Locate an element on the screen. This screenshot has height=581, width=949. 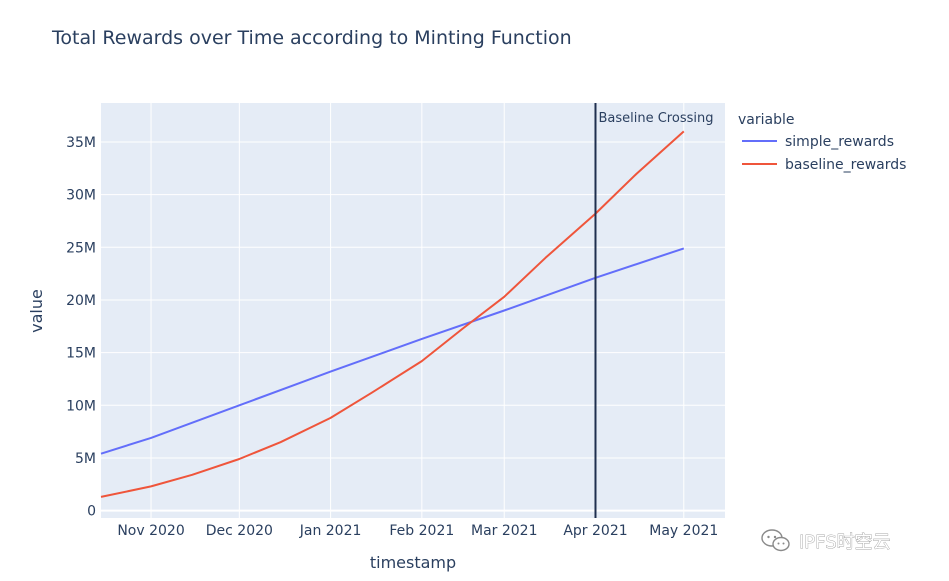
y-tick-labels: 0 5M 10M 15M 20M 25M 30M 35M is located at coordinates (81, 327).